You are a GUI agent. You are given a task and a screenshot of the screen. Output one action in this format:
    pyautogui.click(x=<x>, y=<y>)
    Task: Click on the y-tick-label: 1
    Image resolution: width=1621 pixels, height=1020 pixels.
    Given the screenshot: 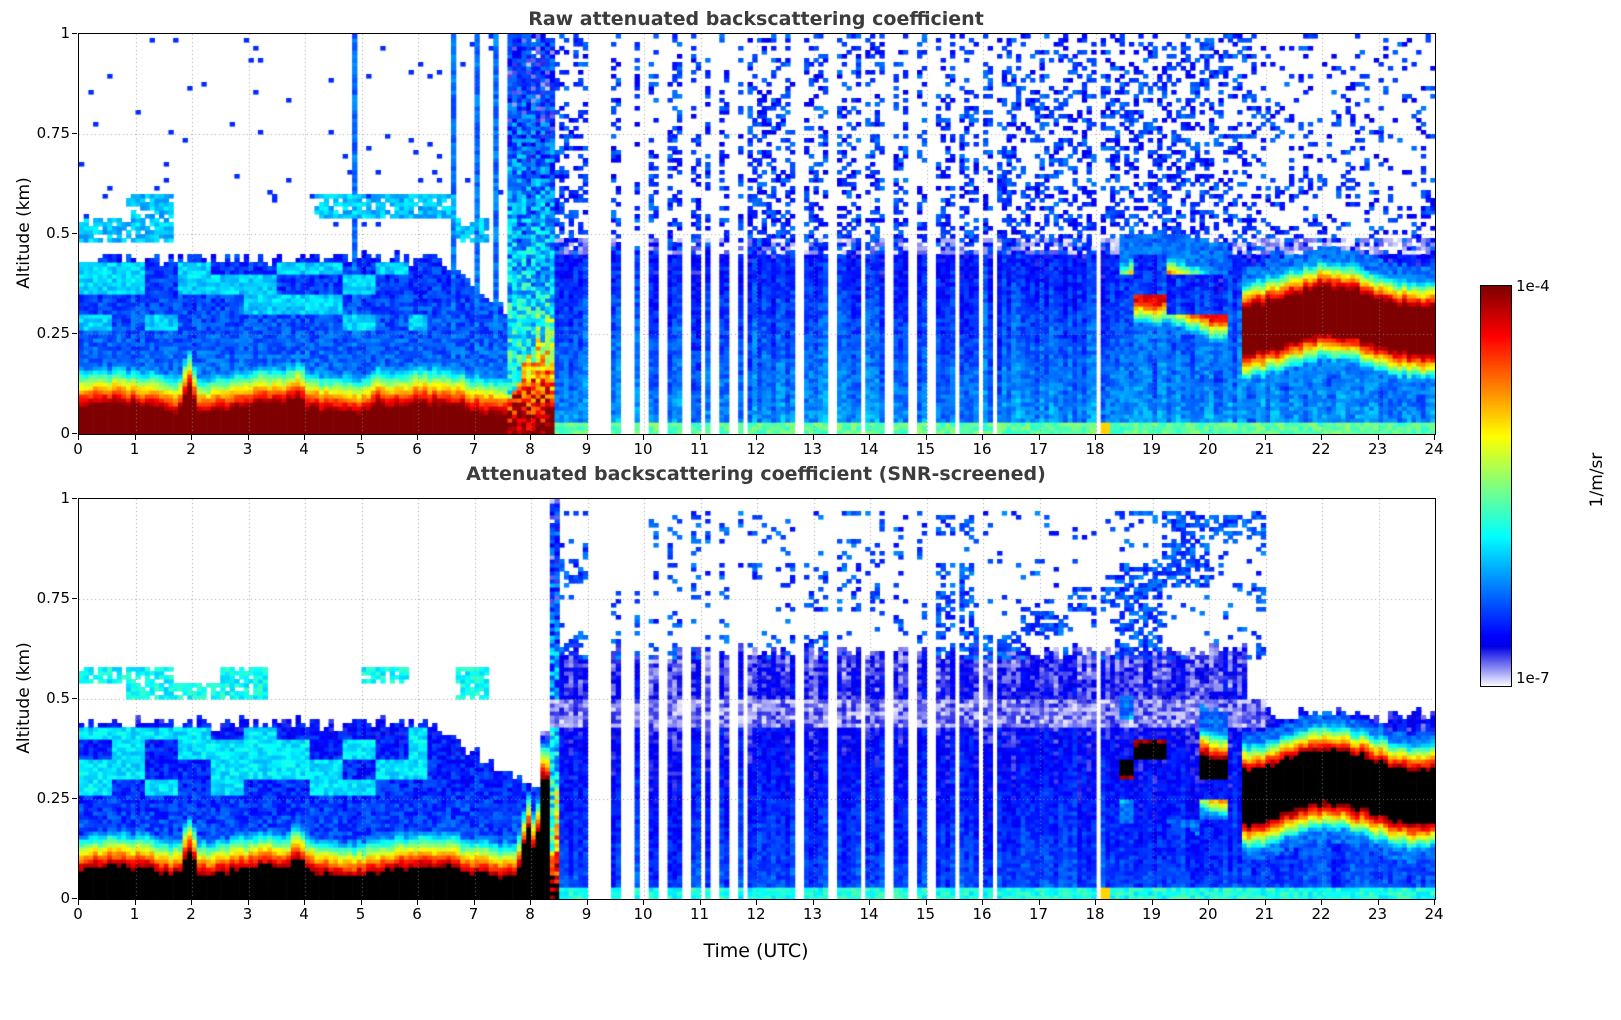 What is the action you would take?
    pyautogui.click(x=65, y=498)
    